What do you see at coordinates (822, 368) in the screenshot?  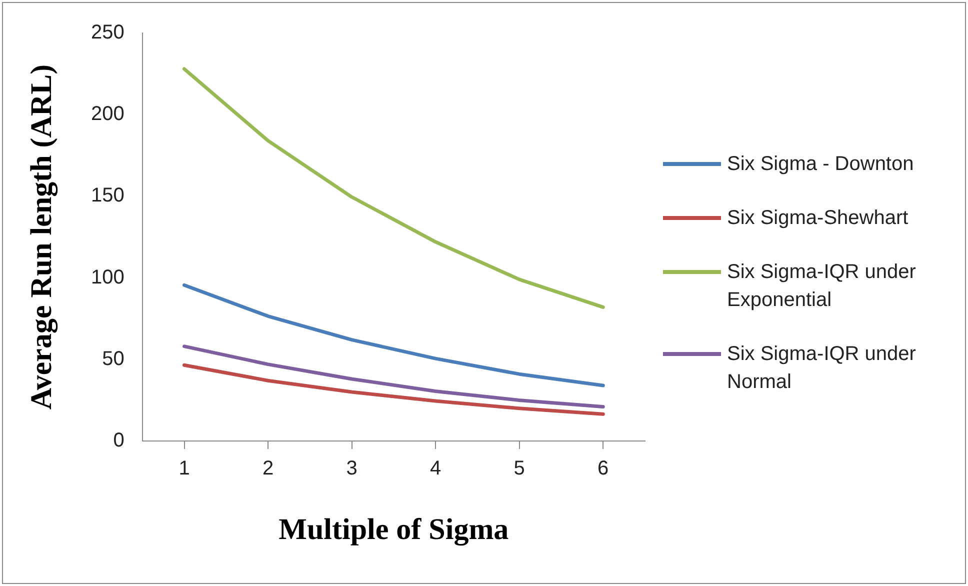 I see `legend-label: Six Sigma-IQR under Normal` at bounding box center [822, 368].